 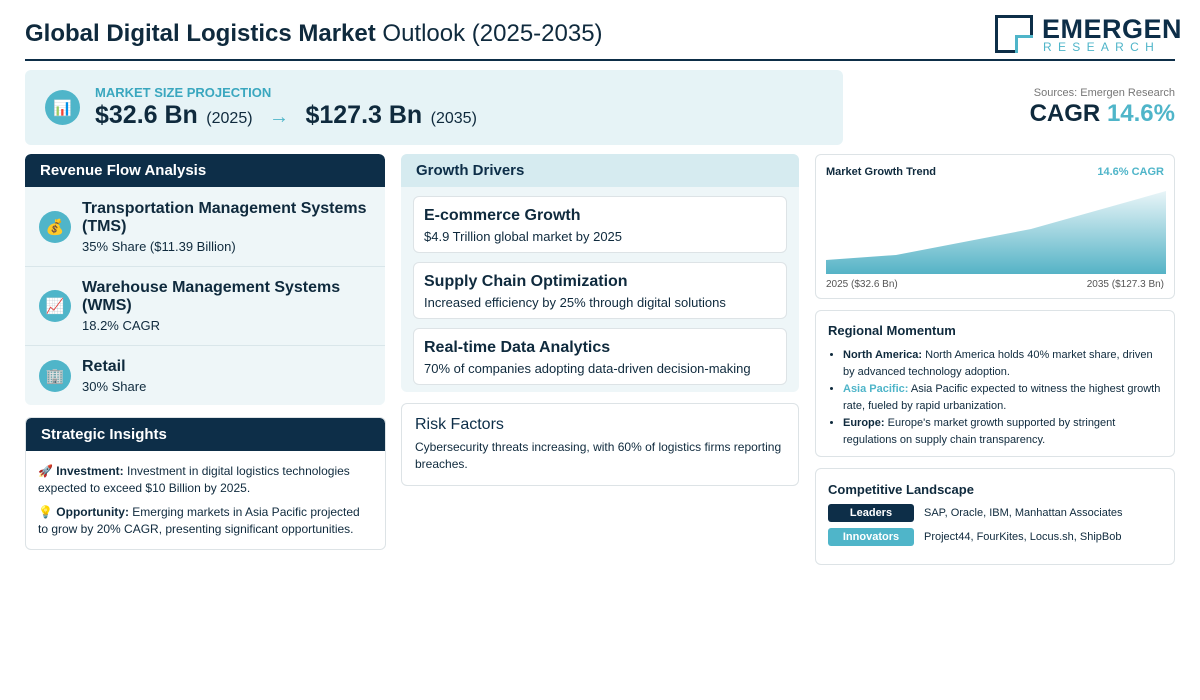 I want to click on projection-label: MARKET SIZE PROJECTION, so click(x=183, y=92).